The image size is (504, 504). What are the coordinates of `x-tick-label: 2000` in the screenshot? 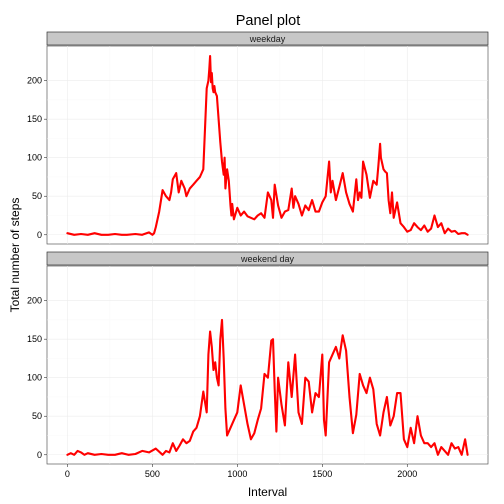 It's located at (407, 474).